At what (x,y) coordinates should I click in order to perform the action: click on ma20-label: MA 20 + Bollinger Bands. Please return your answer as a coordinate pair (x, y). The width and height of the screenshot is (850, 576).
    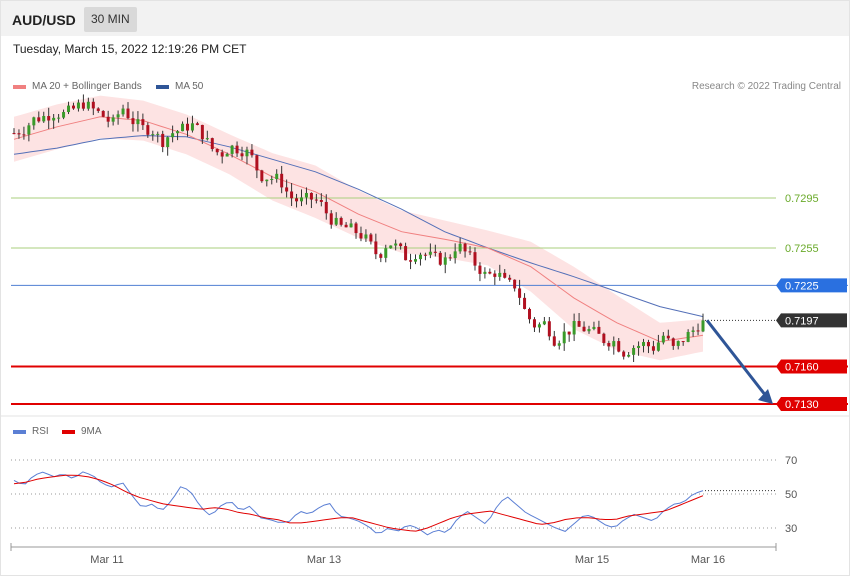
    Looking at the image, I should click on (87, 86).